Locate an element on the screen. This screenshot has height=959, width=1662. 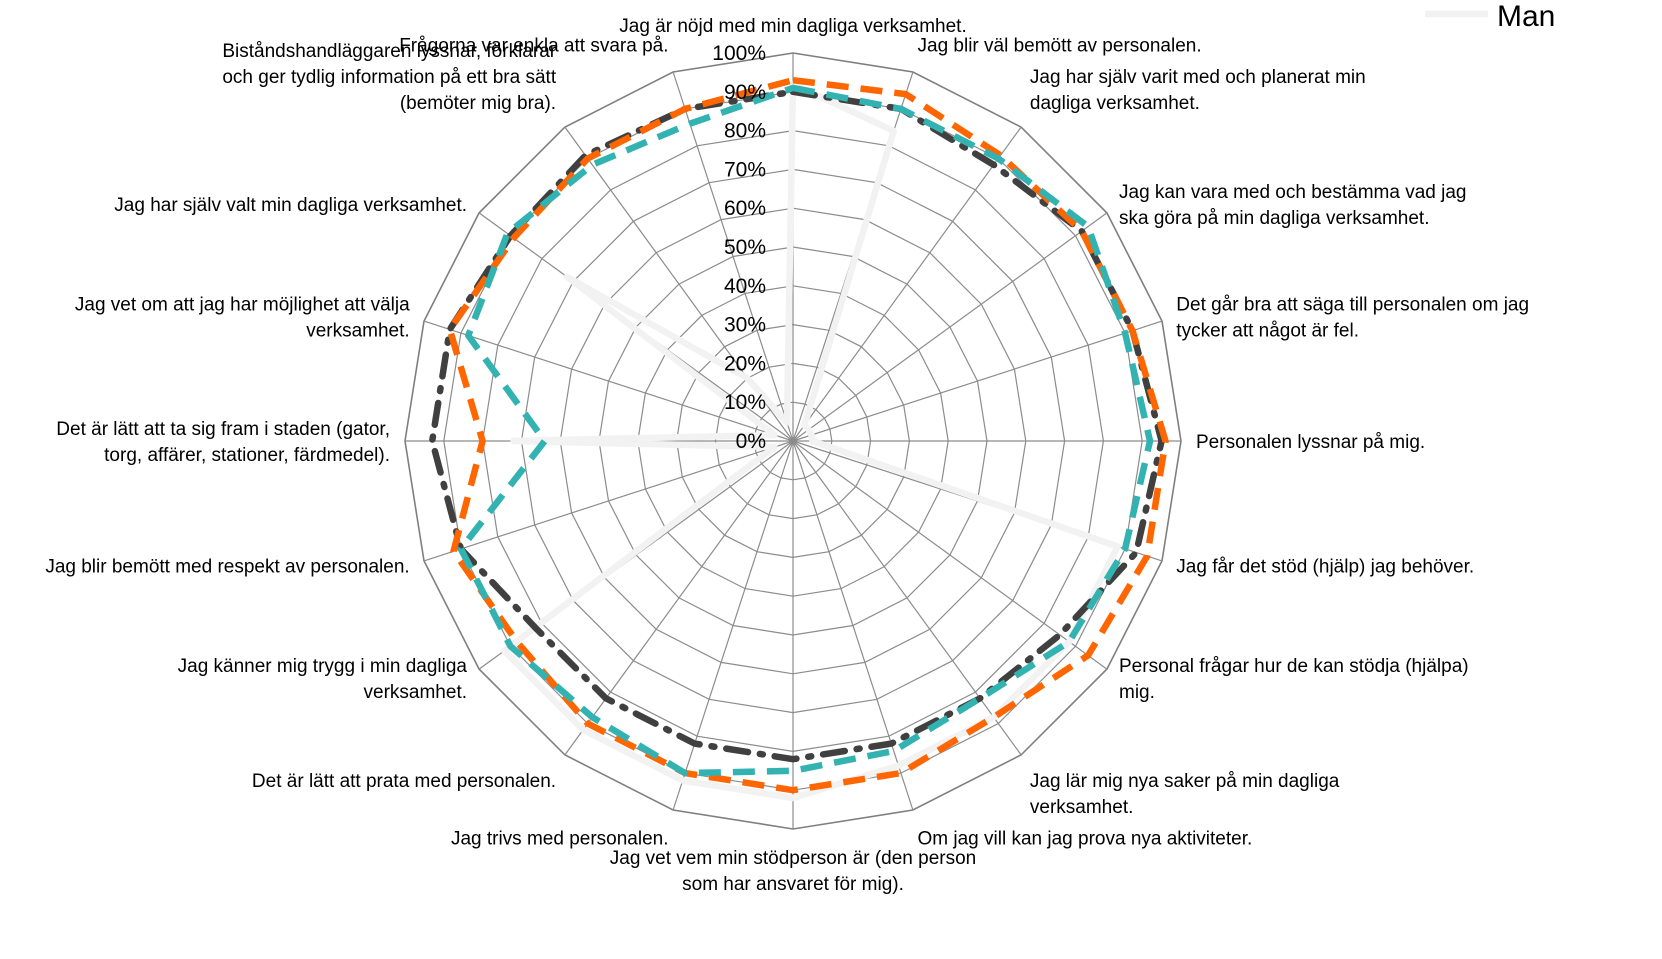
tick-label: 50% is located at coordinates (745, 247).